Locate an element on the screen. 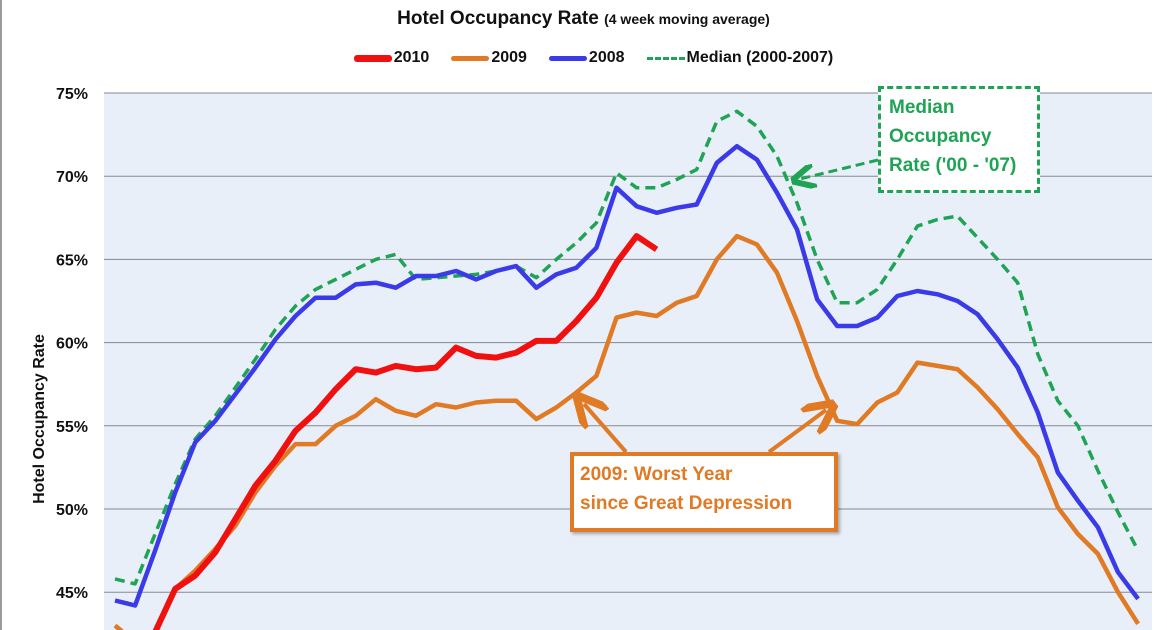 This screenshot has width=1167, height=630. y-tick-label: 50% is located at coordinates (72, 510).